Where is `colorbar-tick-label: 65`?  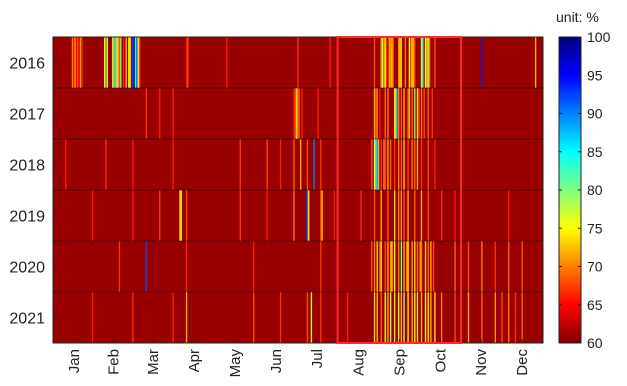 colorbar-tick-label: 65 is located at coordinates (595, 305).